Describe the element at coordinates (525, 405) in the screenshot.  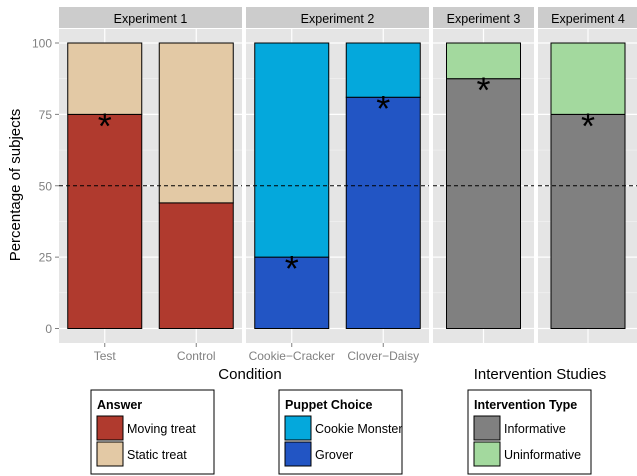
I see `legend-title: Intervention Type` at that location.